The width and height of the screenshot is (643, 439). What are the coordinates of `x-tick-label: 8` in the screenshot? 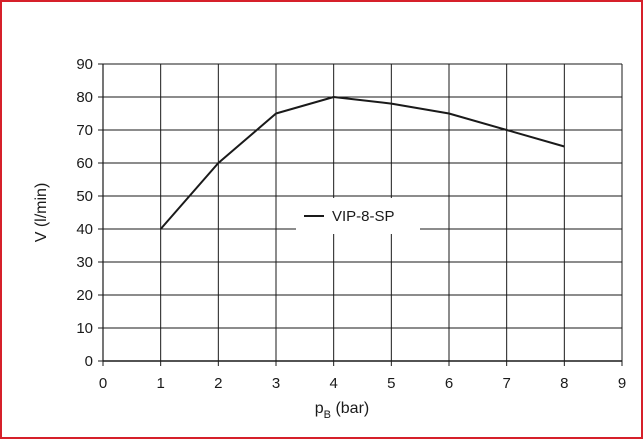 It's located at (564, 383).